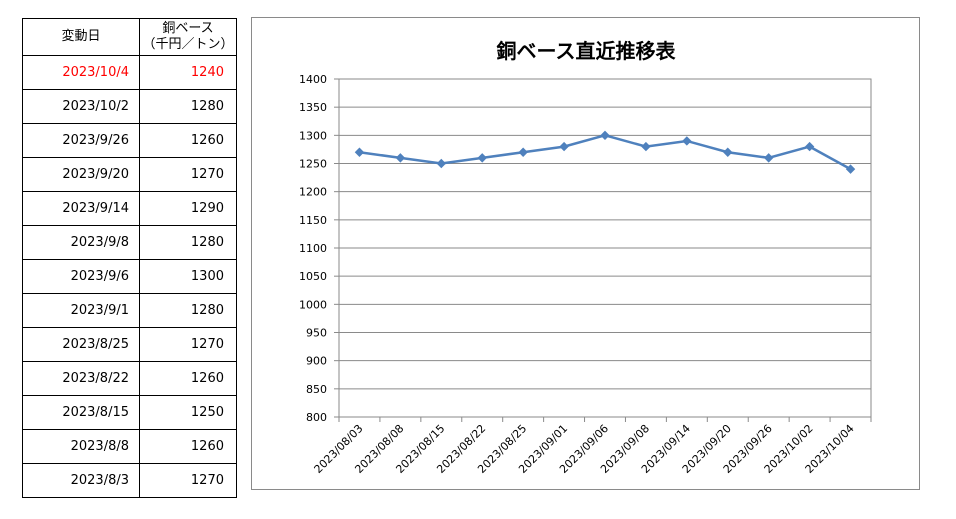 The height and width of the screenshot is (519, 956). I want to click on y-tick-label: 1150, so click(313, 220).